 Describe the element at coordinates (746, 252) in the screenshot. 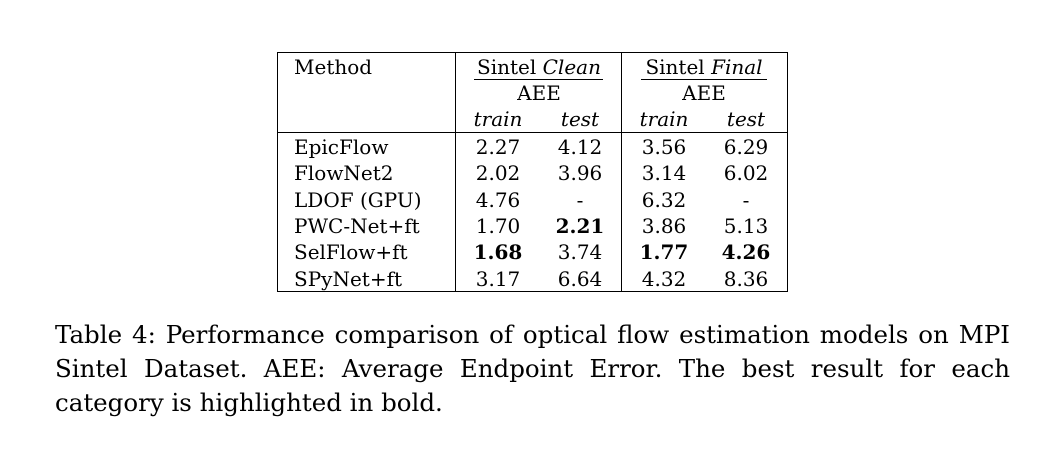

I see `row-value: 4.26` at that location.